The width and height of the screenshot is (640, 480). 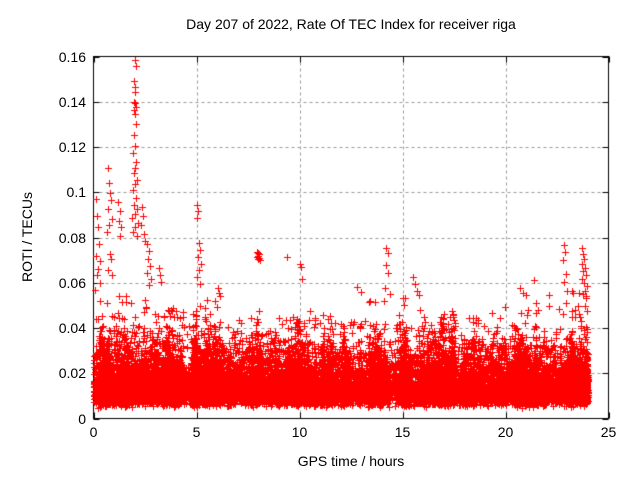 I want to click on x-tick-label: 5, so click(x=196, y=432).